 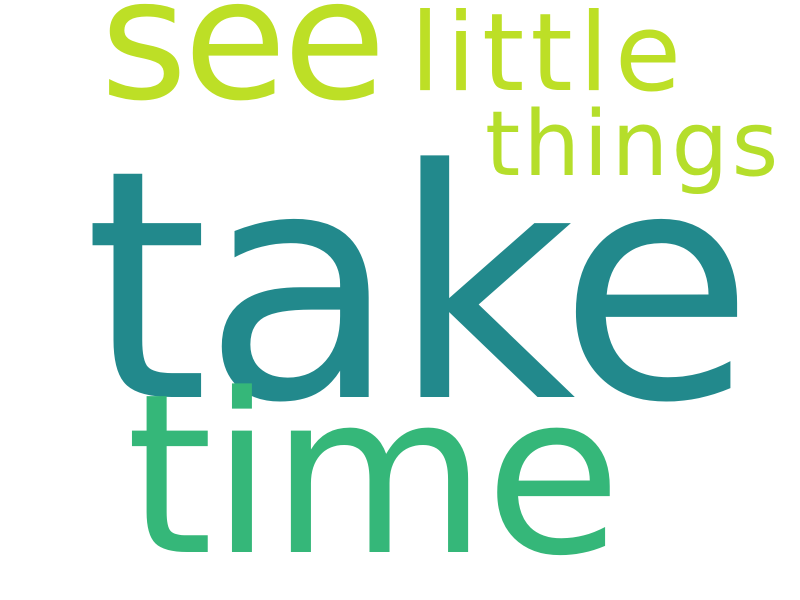 I want to click on word-things: things, so click(x=633, y=144).